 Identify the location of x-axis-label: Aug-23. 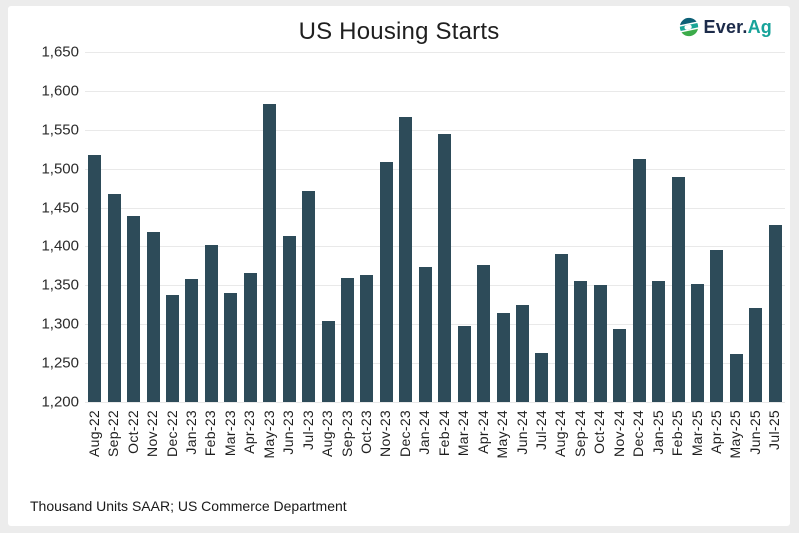
(327, 433).